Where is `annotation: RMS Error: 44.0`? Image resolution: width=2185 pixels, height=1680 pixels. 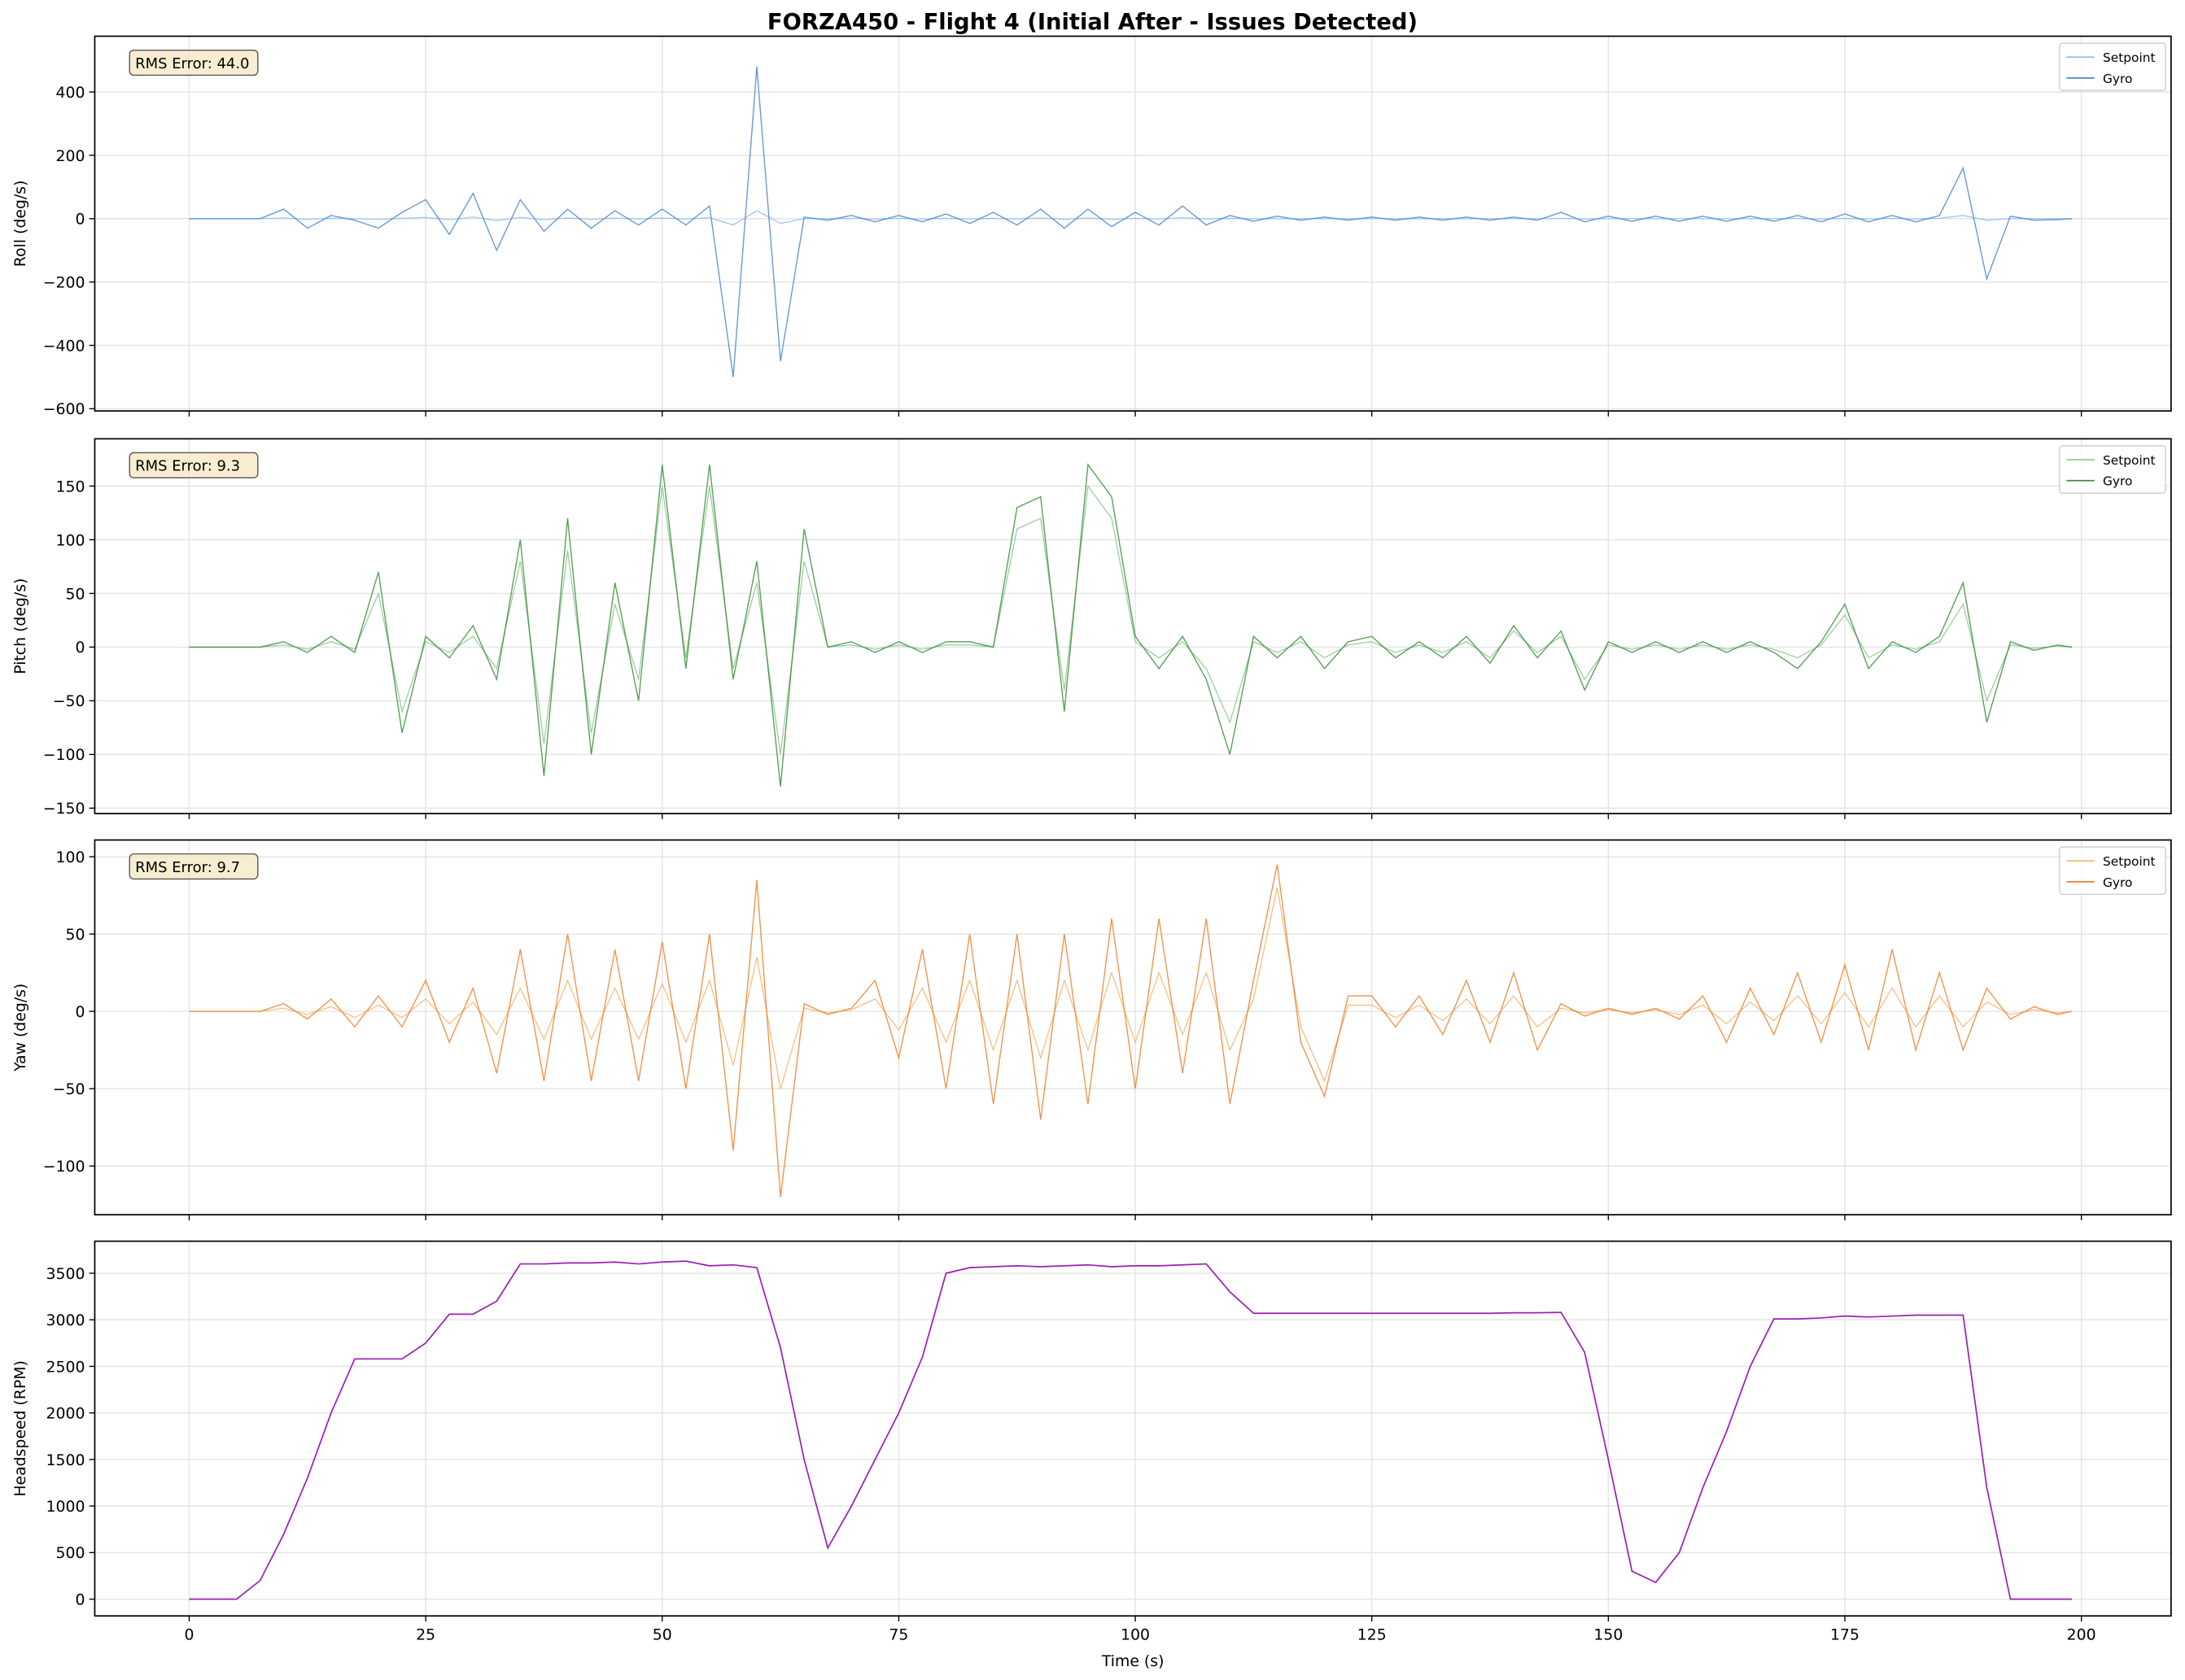 annotation: RMS Error: 44.0 is located at coordinates (192, 64).